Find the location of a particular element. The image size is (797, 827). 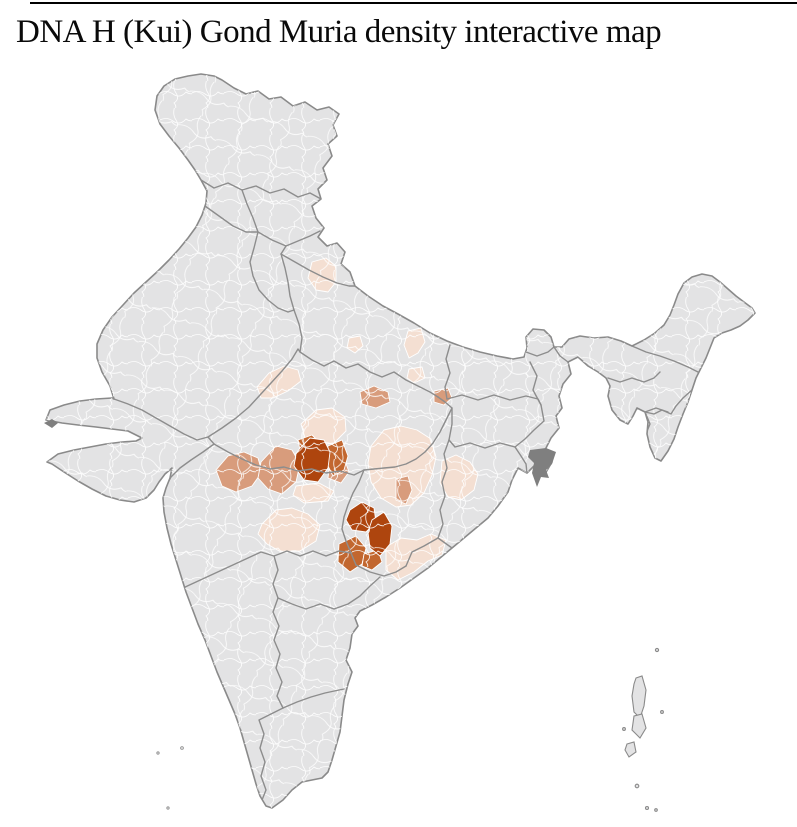

andaman-nicobar-islands is located at coordinates (643, 729).